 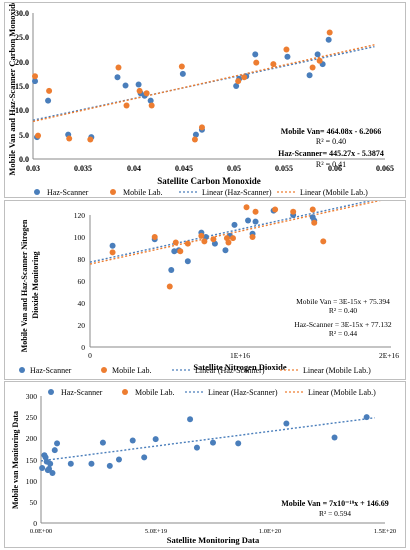 I want to click on no2-y-axis-label-line2: Dioxide Monitoring, so click(x=35, y=284).